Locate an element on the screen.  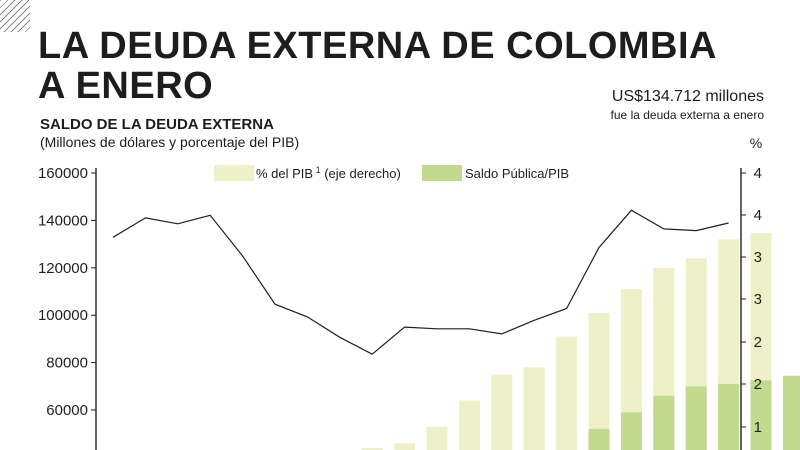
legend-label-public: Saldo Pública/PIB is located at coordinates (517, 173).